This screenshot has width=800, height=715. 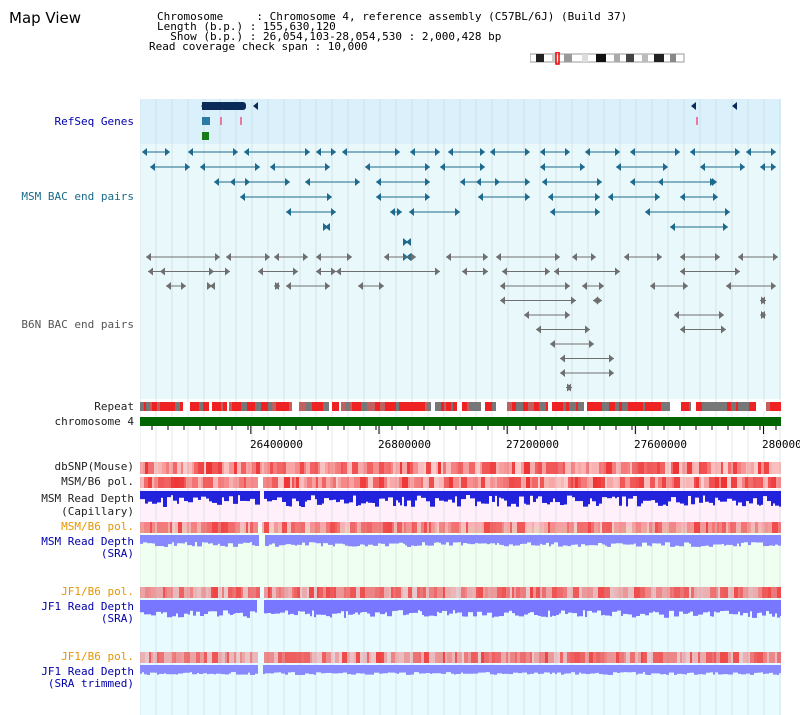 I want to click on track-label-jf1-depth-sra-1: JF1 Read Depth, so click(x=87, y=606).